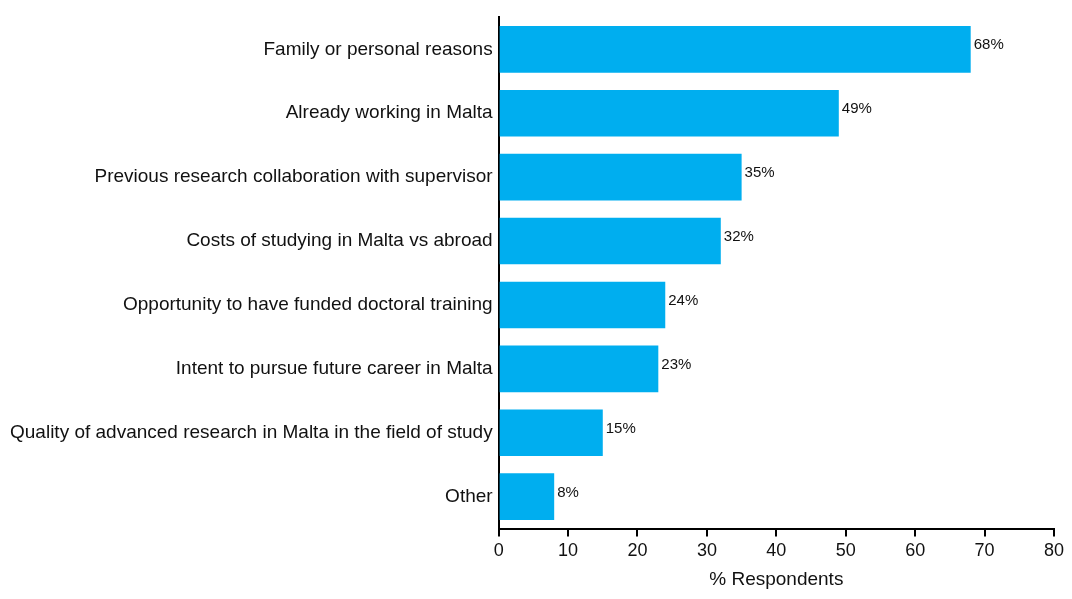 This screenshot has width=1072, height=599. Describe the element at coordinates (252, 431) in the screenshot. I see `y-tick-label: Quality of advanced research in Malta in the field of study` at that location.